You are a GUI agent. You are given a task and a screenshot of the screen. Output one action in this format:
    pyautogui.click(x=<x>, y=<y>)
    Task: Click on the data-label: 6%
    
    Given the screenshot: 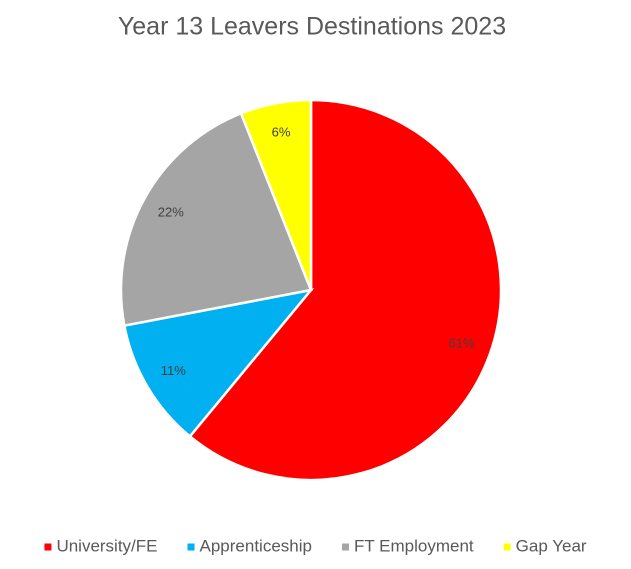 What is the action you would take?
    pyautogui.click(x=281, y=131)
    